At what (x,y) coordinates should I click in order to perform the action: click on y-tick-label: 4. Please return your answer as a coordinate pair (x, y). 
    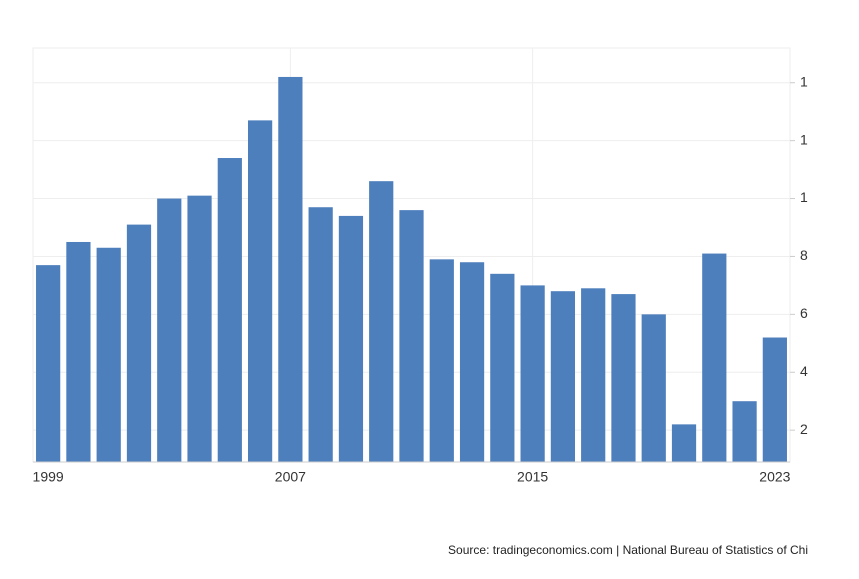
    Looking at the image, I should click on (804, 371).